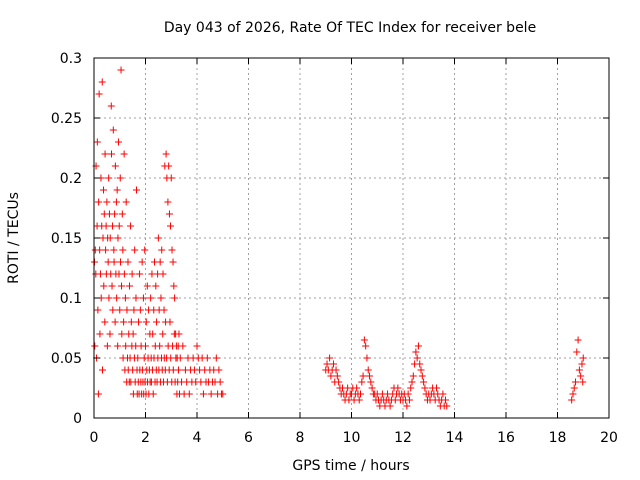  What do you see at coordinates (66, 239) in the screenshot?
I see `y-tick-label: 0.15` at bounding box center [66, 239].